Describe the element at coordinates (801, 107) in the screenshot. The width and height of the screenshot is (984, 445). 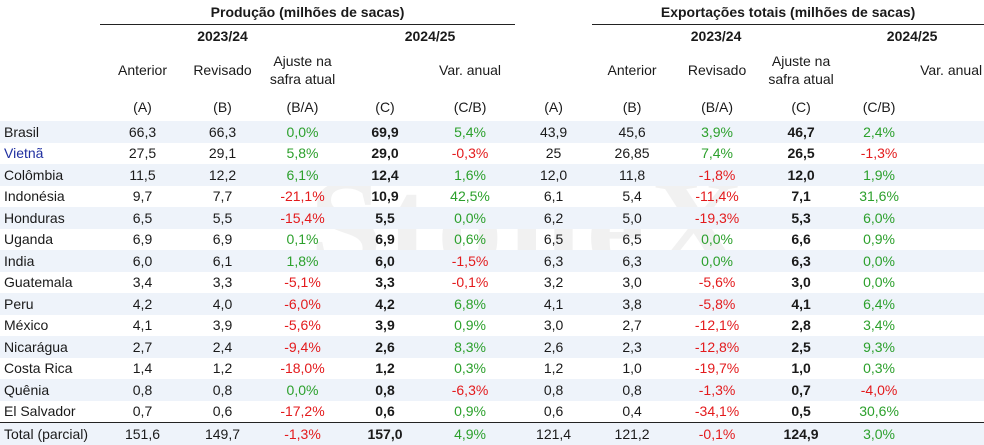
I see `col-c: (C)` at that location.